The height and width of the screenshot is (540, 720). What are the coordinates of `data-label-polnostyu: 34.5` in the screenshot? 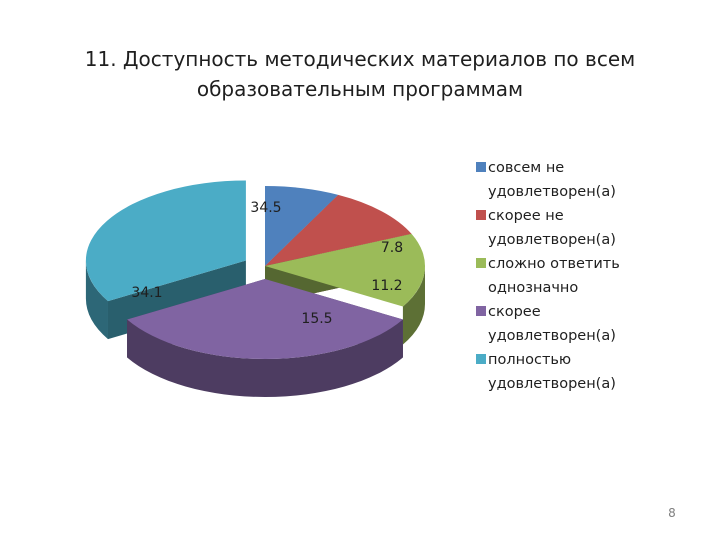 It's located at (265, 208).